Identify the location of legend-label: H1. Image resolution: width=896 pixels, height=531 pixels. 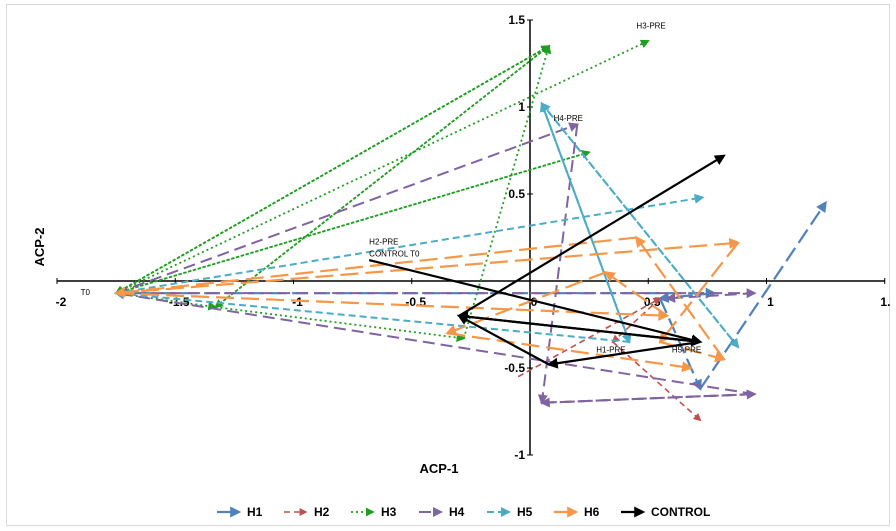
(255, 512).